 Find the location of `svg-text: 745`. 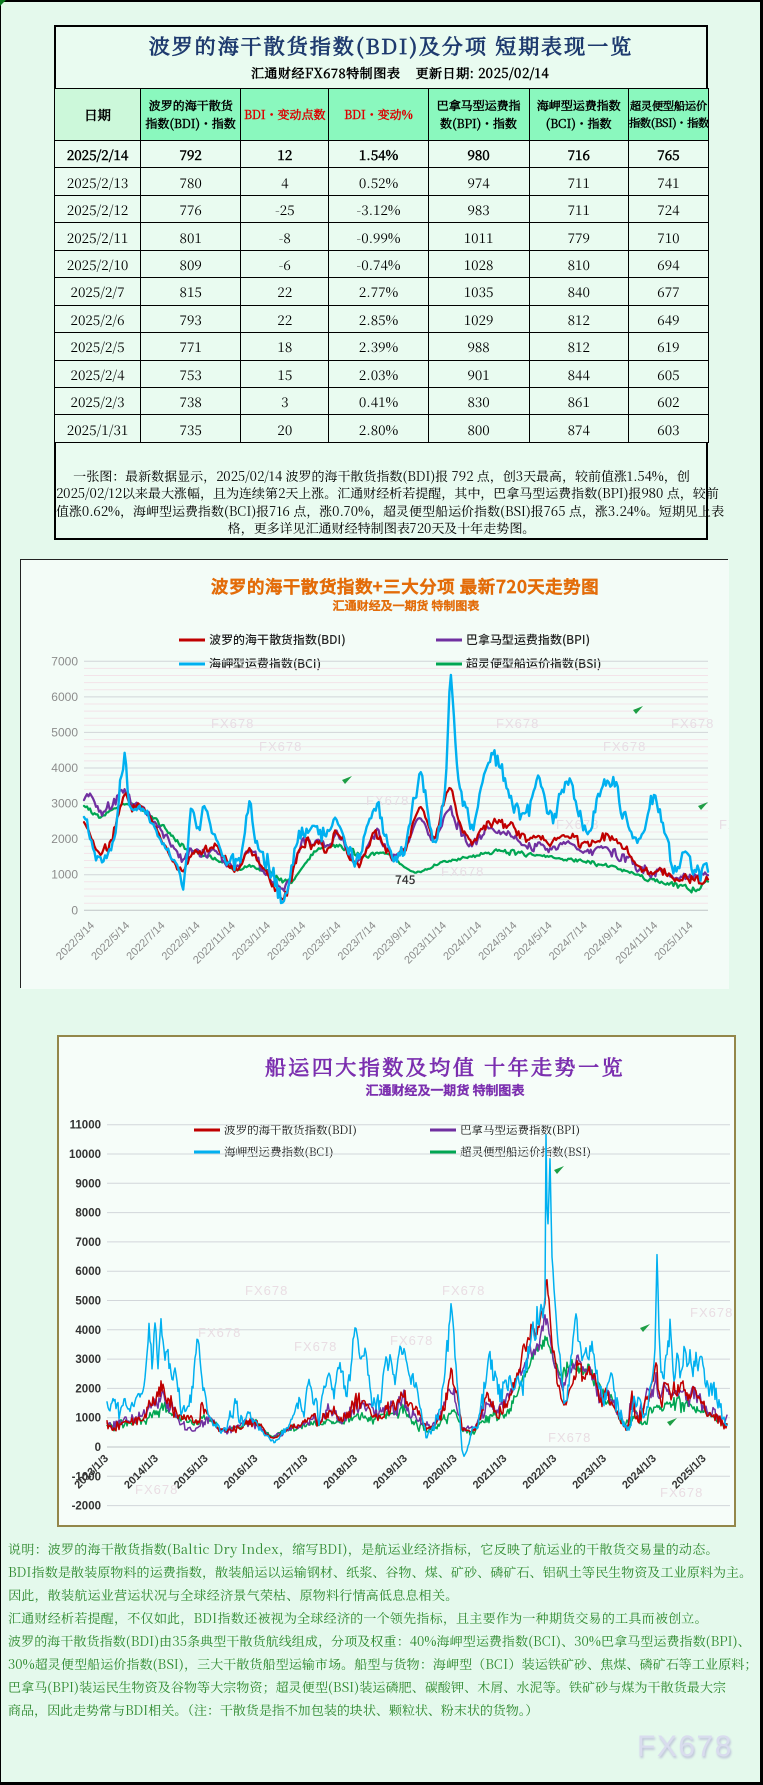

svg-text: 745 is located at coordinates (405, 879).